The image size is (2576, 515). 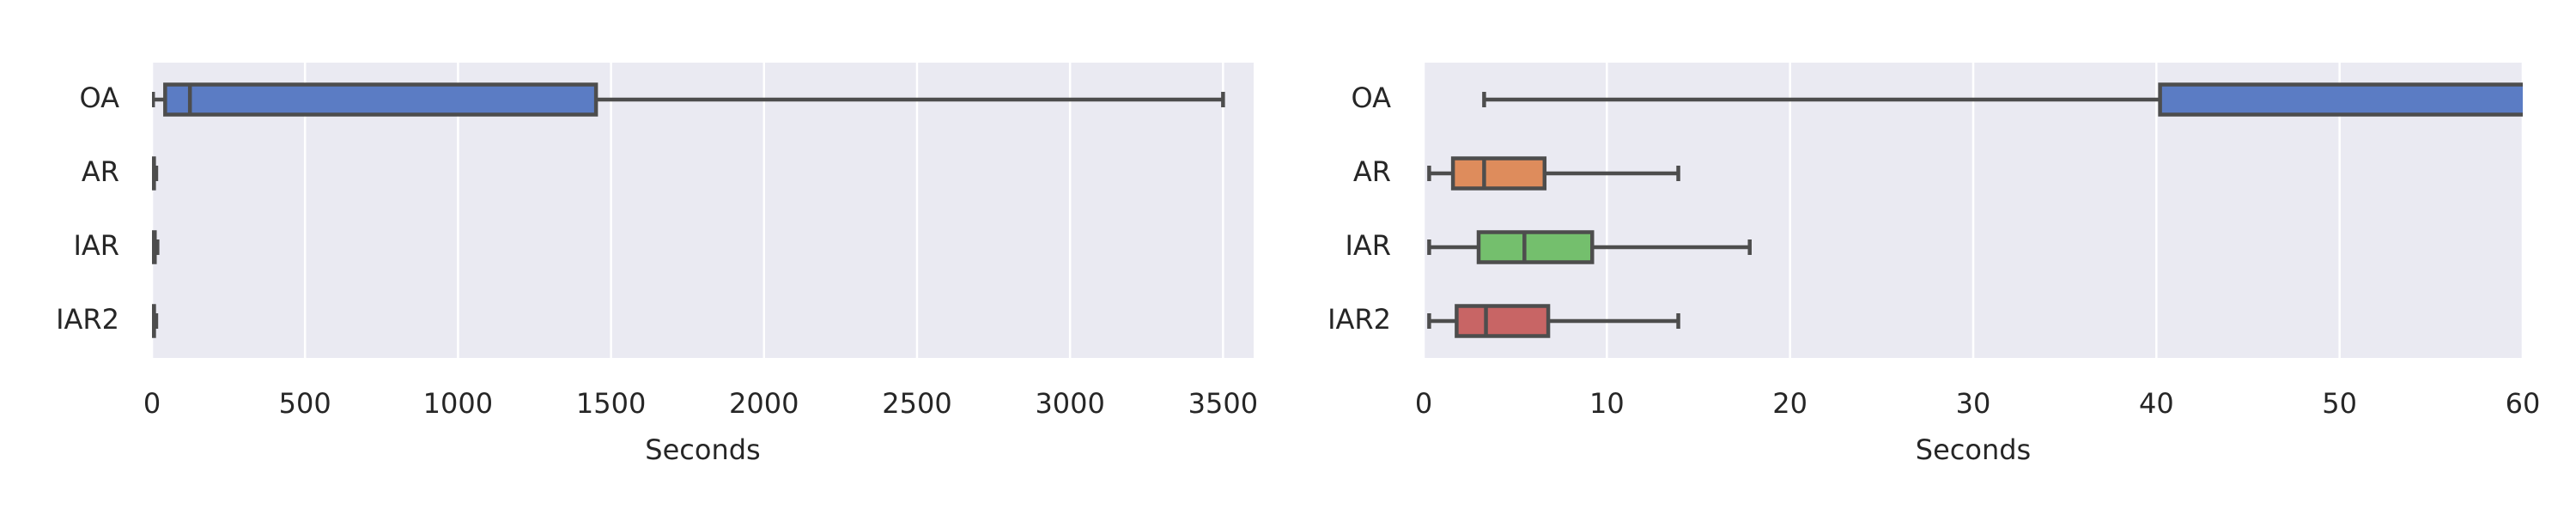 What do you see at coordinates (458, 403) in the screenshot?
I see `x-tick-label: 1000` at bounding box center [458, 403].